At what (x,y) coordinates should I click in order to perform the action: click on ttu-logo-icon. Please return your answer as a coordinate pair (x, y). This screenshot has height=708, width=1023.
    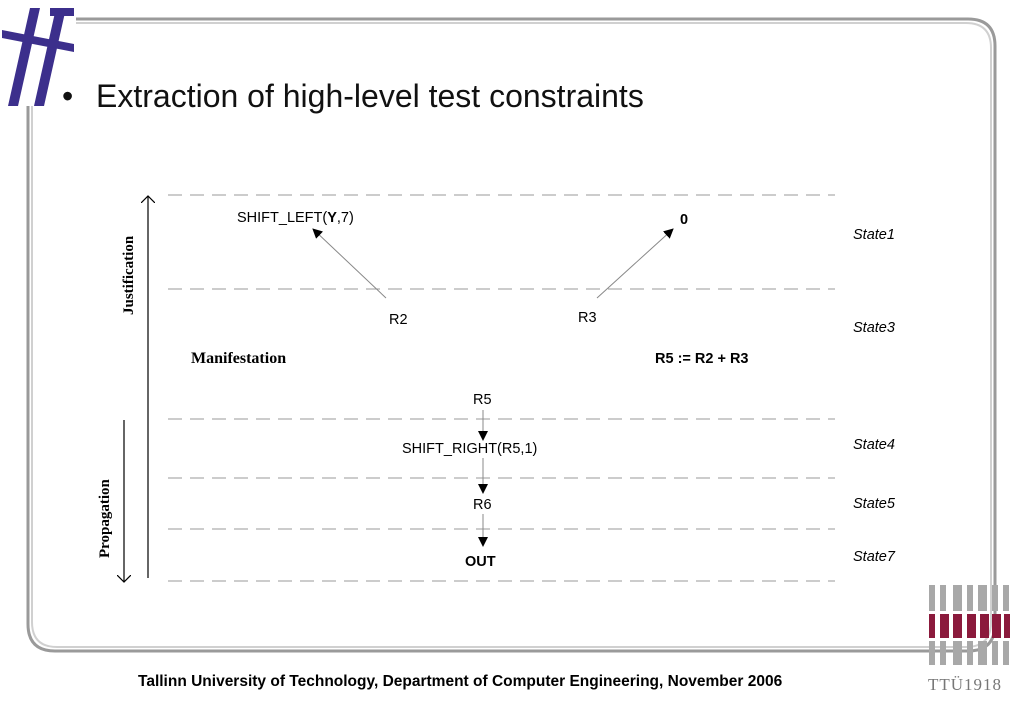
    Looking at the image, I should click on (969, 625).